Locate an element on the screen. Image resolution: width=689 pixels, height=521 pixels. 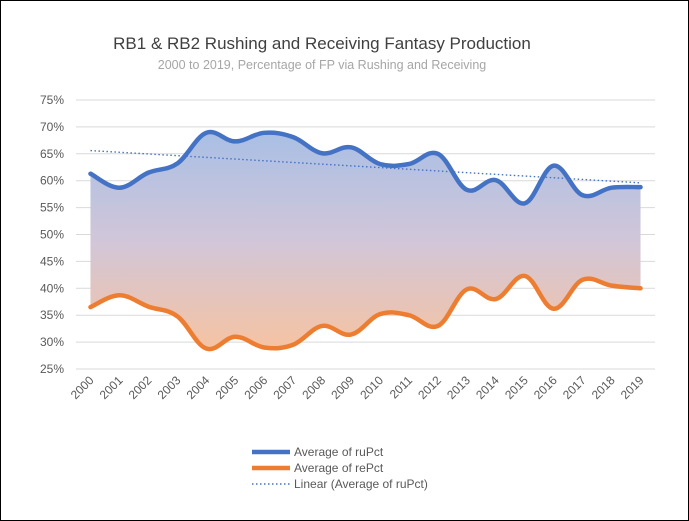
x-tick-label: 2019 is located at coordinates (632, 387).